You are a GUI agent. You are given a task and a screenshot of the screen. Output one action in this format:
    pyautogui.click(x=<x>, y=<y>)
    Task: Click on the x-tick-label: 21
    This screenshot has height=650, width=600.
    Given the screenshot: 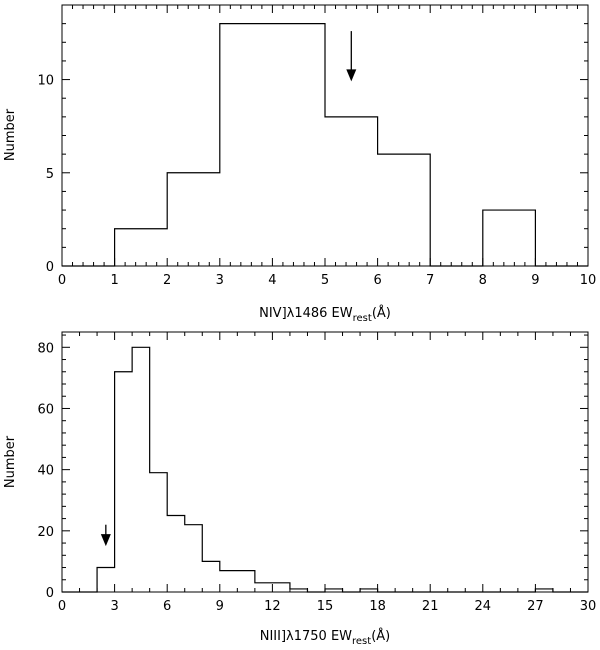 What is the action you would take?
    pyautogui.click(x=430, y=606)
    